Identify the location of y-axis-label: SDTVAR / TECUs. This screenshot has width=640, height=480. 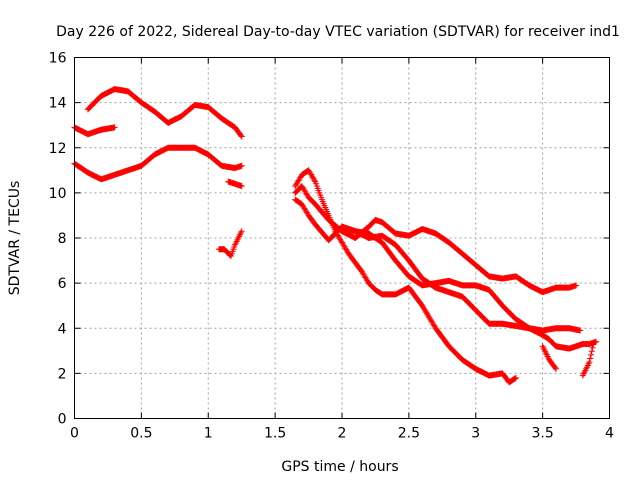
(15, 238).